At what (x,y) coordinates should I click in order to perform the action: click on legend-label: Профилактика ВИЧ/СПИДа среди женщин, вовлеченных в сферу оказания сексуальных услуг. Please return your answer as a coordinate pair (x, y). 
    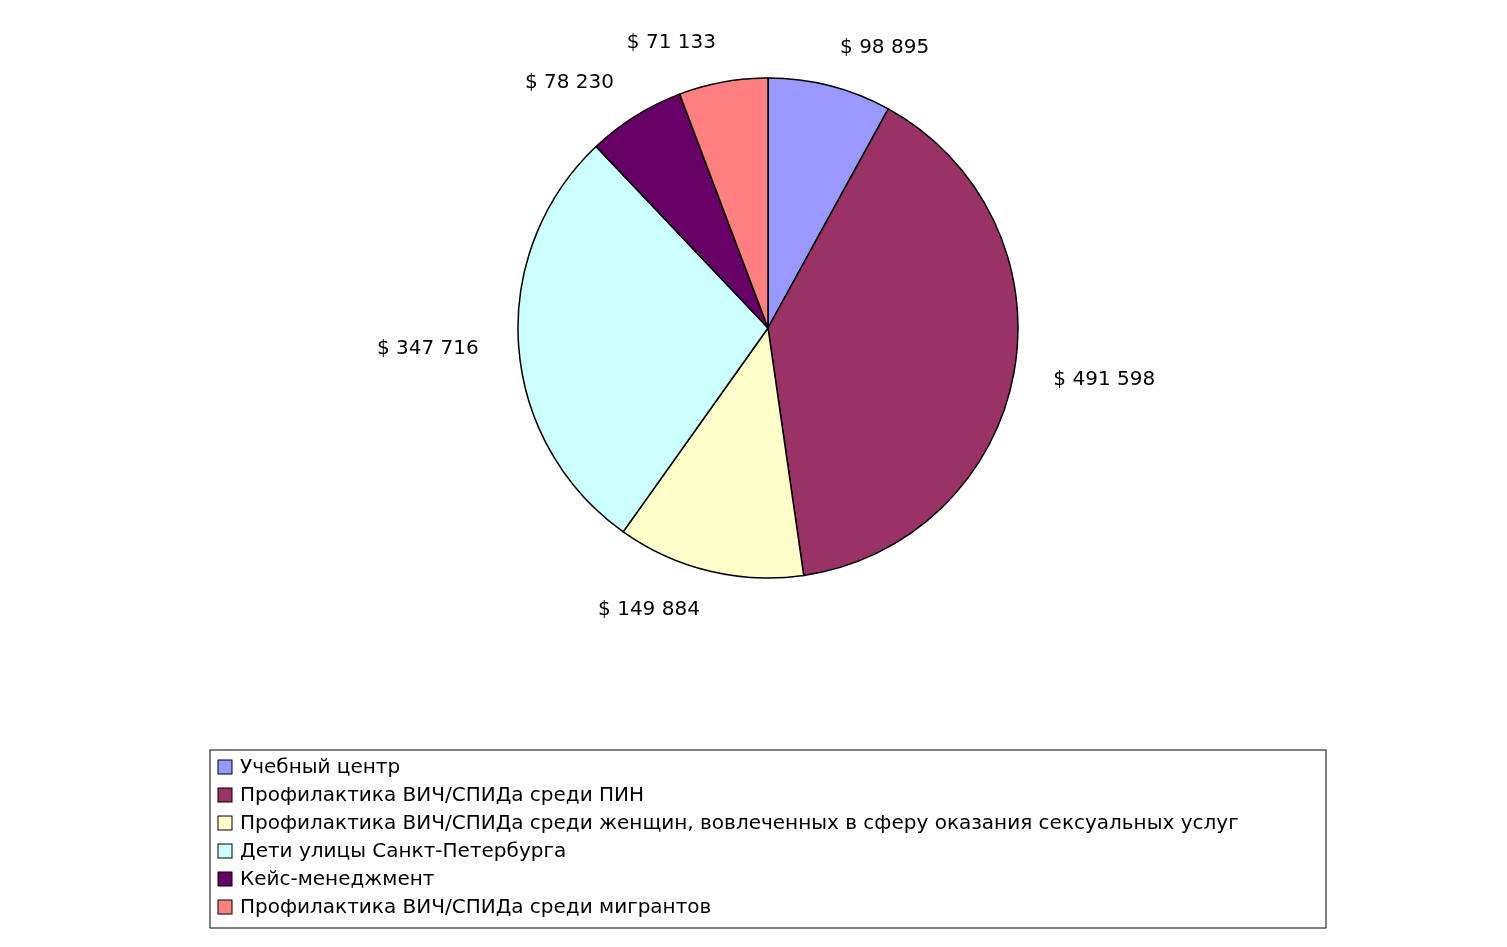
    Looking at the image, I should click on (739, 821).